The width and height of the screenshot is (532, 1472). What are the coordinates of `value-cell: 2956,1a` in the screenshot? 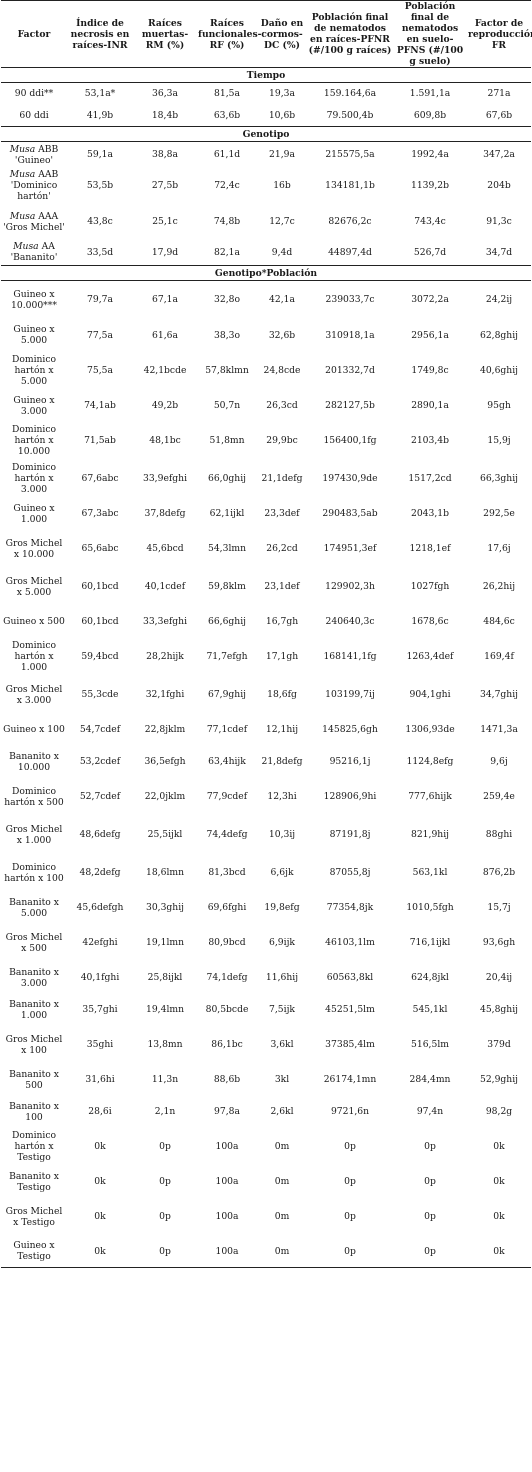 It's located at (430, 335).